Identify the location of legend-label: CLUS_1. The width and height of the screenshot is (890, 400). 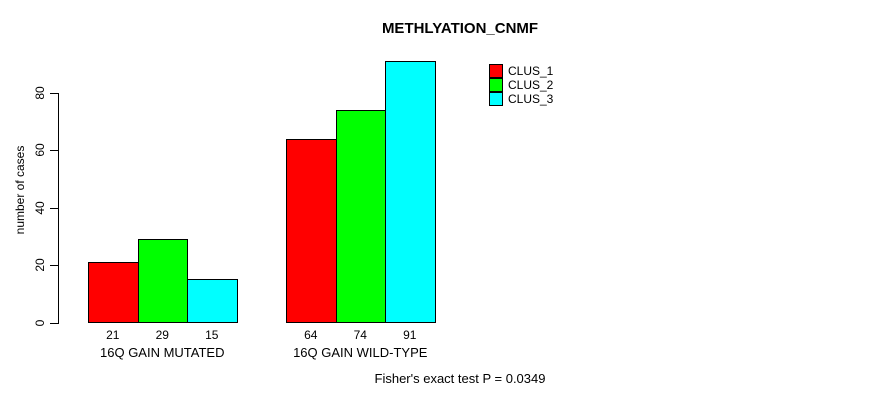
(531, 70).